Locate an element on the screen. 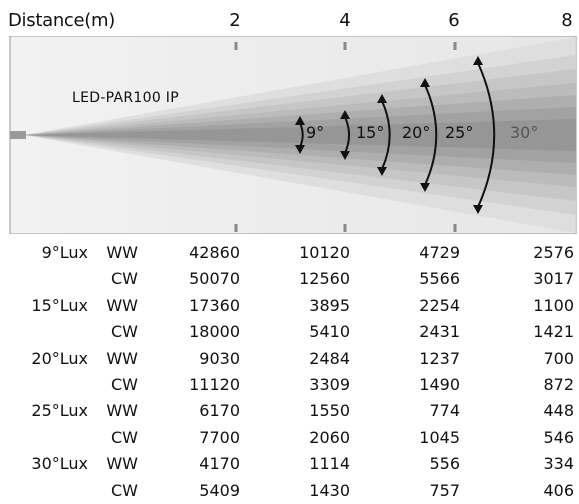 This screenshot has width=579, height=504. lux-cell: 1550 is located at coordinates (329, 411).